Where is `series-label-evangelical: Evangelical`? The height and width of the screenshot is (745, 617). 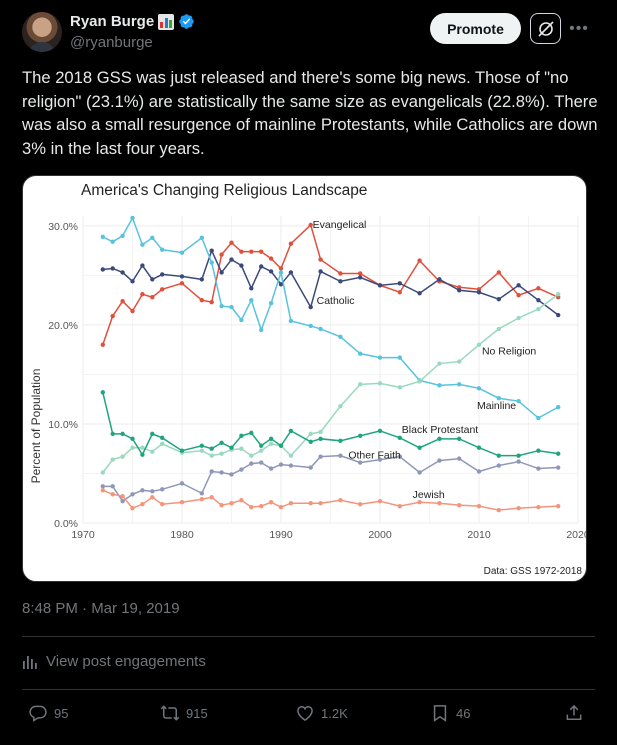
series-label-evangelical: Evangelical is located at coordinates (340, 225).